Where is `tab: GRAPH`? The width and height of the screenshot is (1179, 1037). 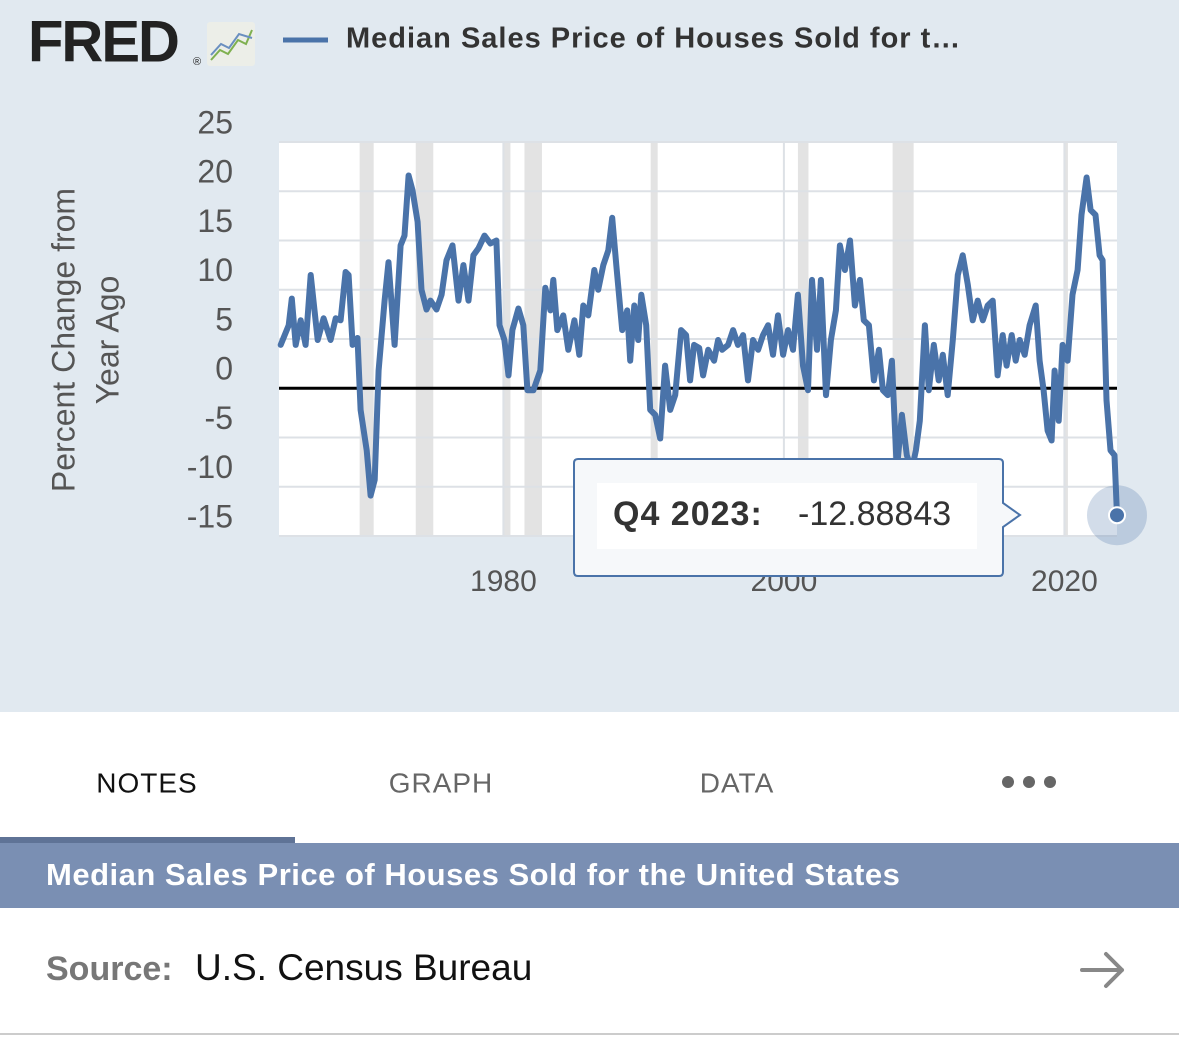
tab: GRAPH is located at coordinates (441, 782).